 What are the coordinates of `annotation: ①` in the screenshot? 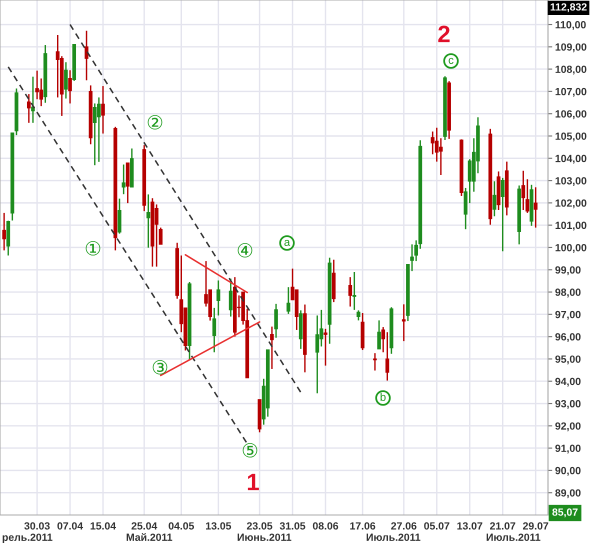 It's located at (93, 248).